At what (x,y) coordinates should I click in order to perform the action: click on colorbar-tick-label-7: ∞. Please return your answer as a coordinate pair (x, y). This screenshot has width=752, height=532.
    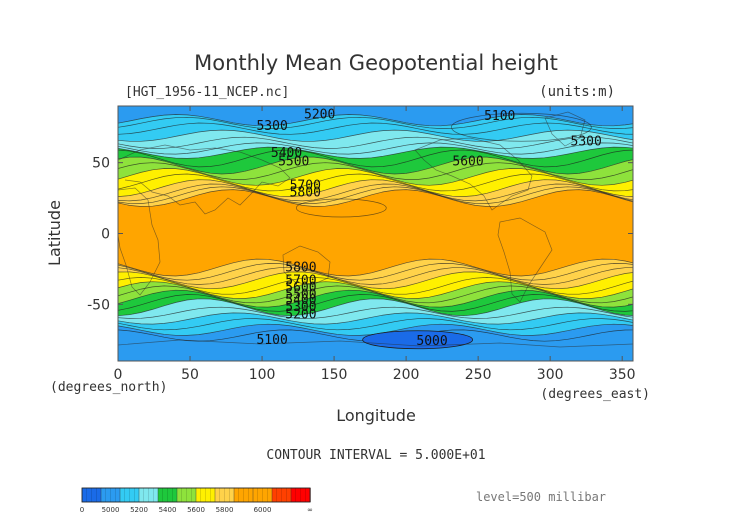
    Looking at the image, I should click on (310, 510).